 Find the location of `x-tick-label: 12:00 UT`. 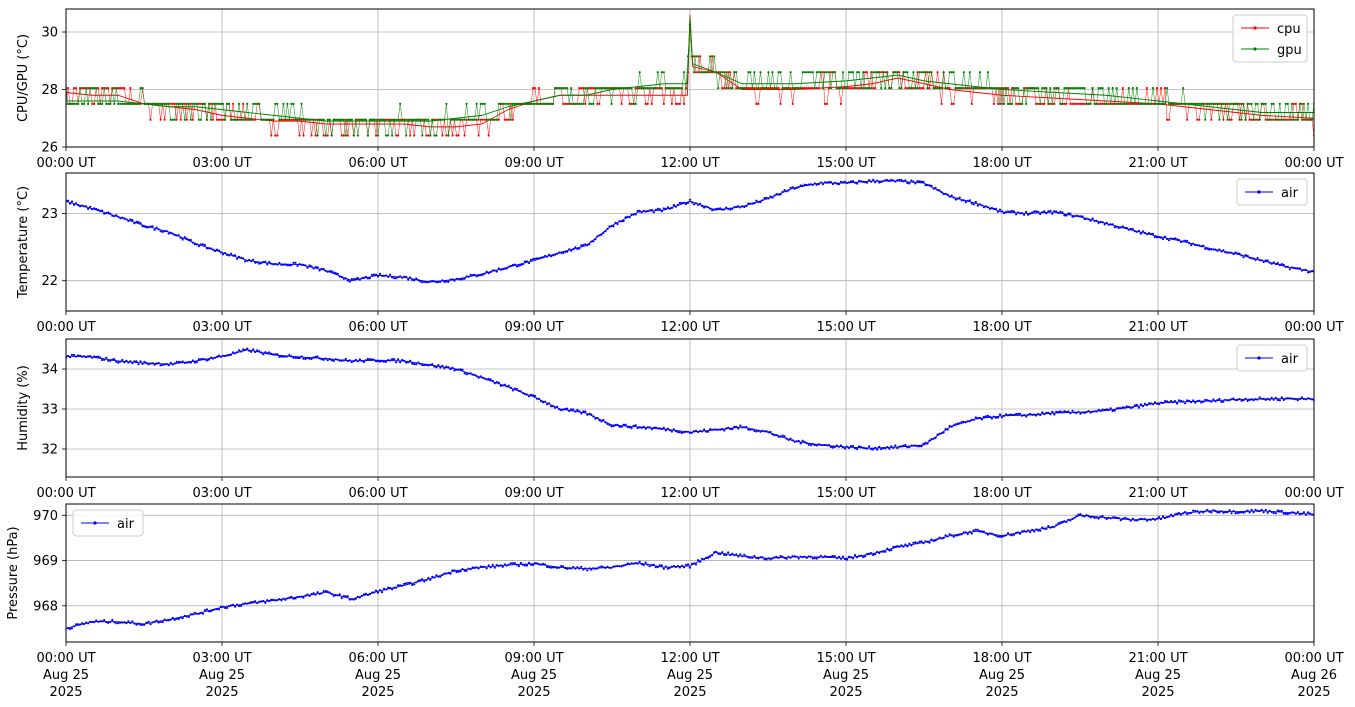

x-tick-label: 12:00 UT is located at coordinates (689, 327).